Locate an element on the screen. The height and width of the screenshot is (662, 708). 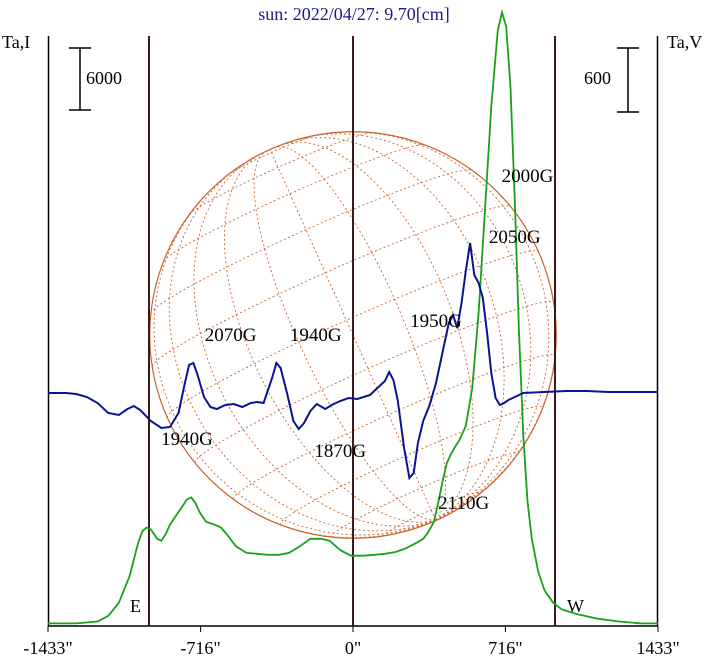
field-strength-label: 2070G is located at coordinates (231, 335).